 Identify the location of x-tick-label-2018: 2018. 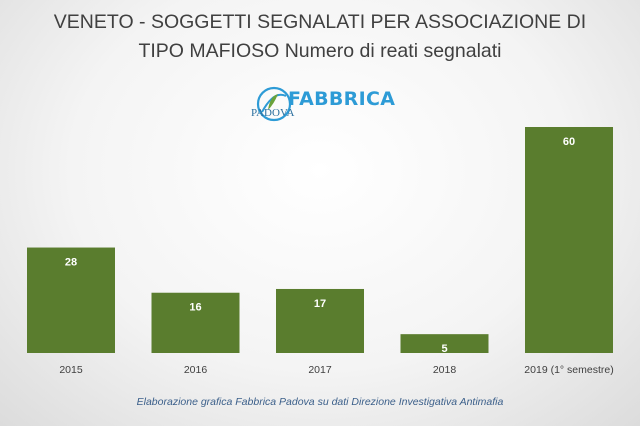
(445, 370).